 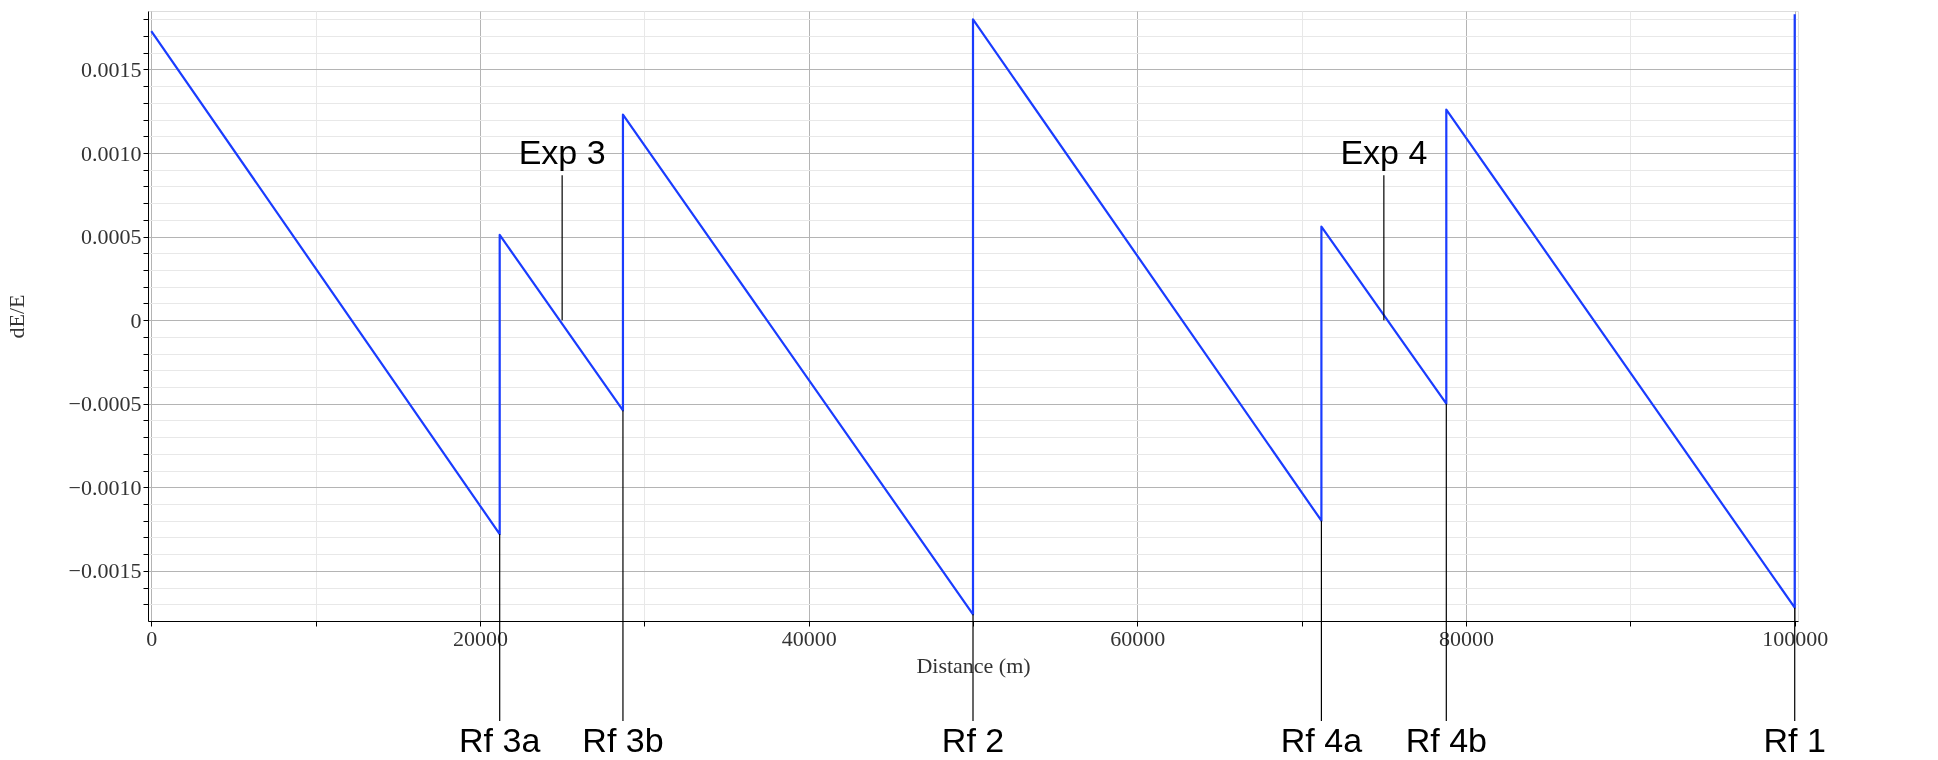 I want to click on y-tick-label: 0, so click(x=136, y=320).